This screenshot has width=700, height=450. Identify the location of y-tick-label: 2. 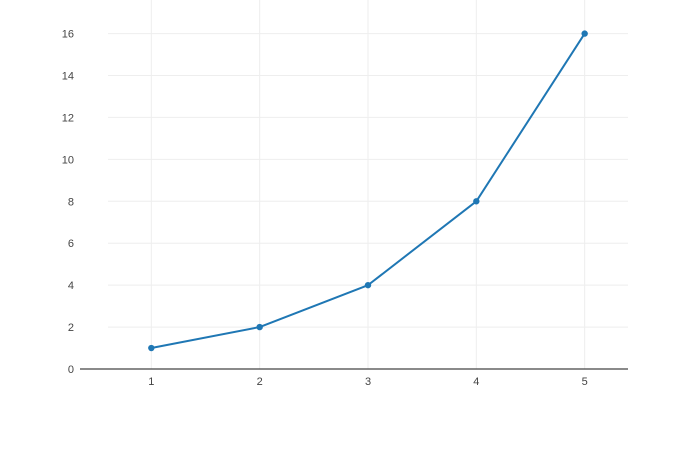
(71, 328).